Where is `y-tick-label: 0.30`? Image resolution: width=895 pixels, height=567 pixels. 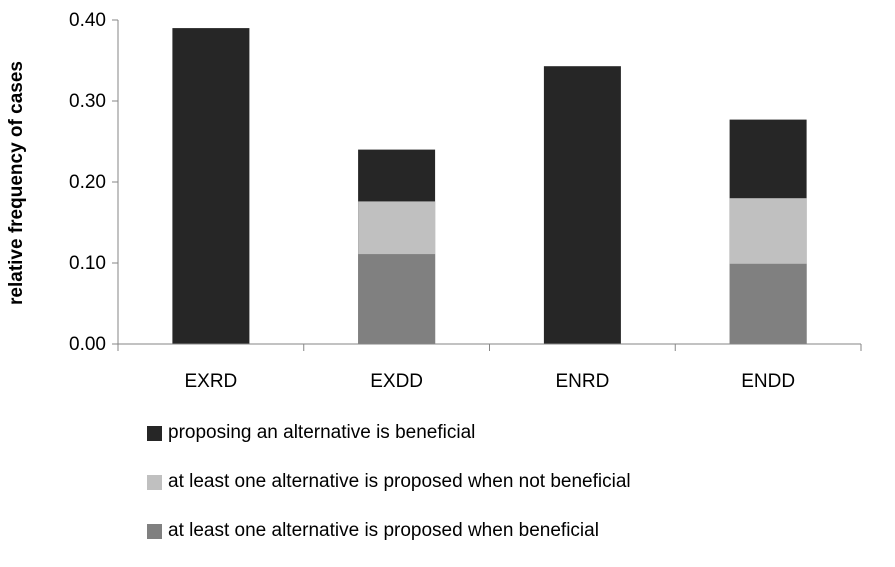 y-tick-label: 0.30 is located at coordinates (87, 101).